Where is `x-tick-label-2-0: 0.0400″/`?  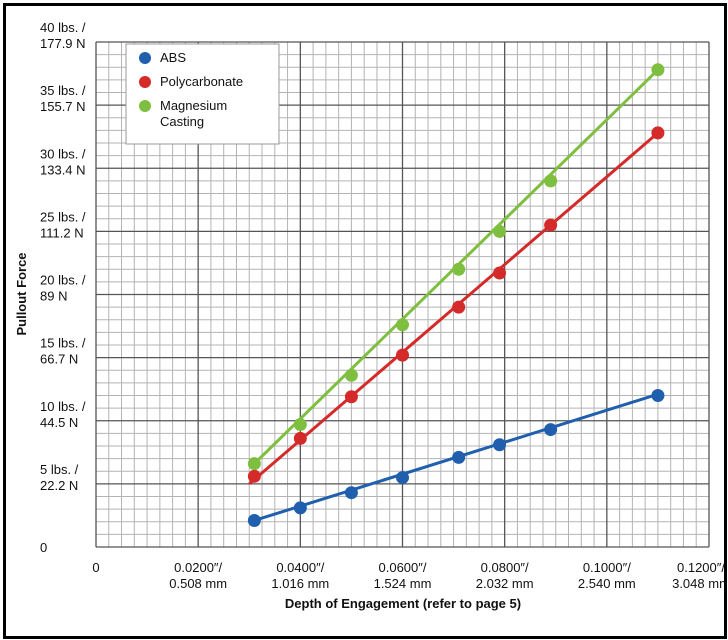
x-tick-label-2-0: 0.0400″/ is located at coordinates (300, 567).